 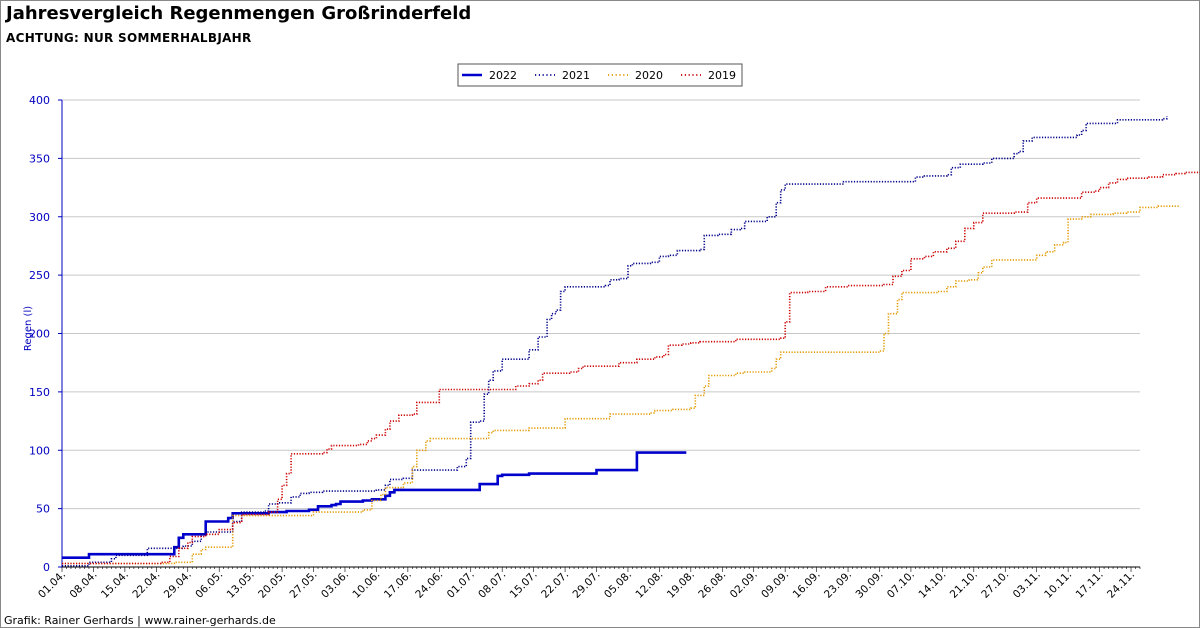 What do you see at coordinates (649, 585) in the screenshot?
I see `x-tick-label: 12.08.` at bounding box center [649, 585].